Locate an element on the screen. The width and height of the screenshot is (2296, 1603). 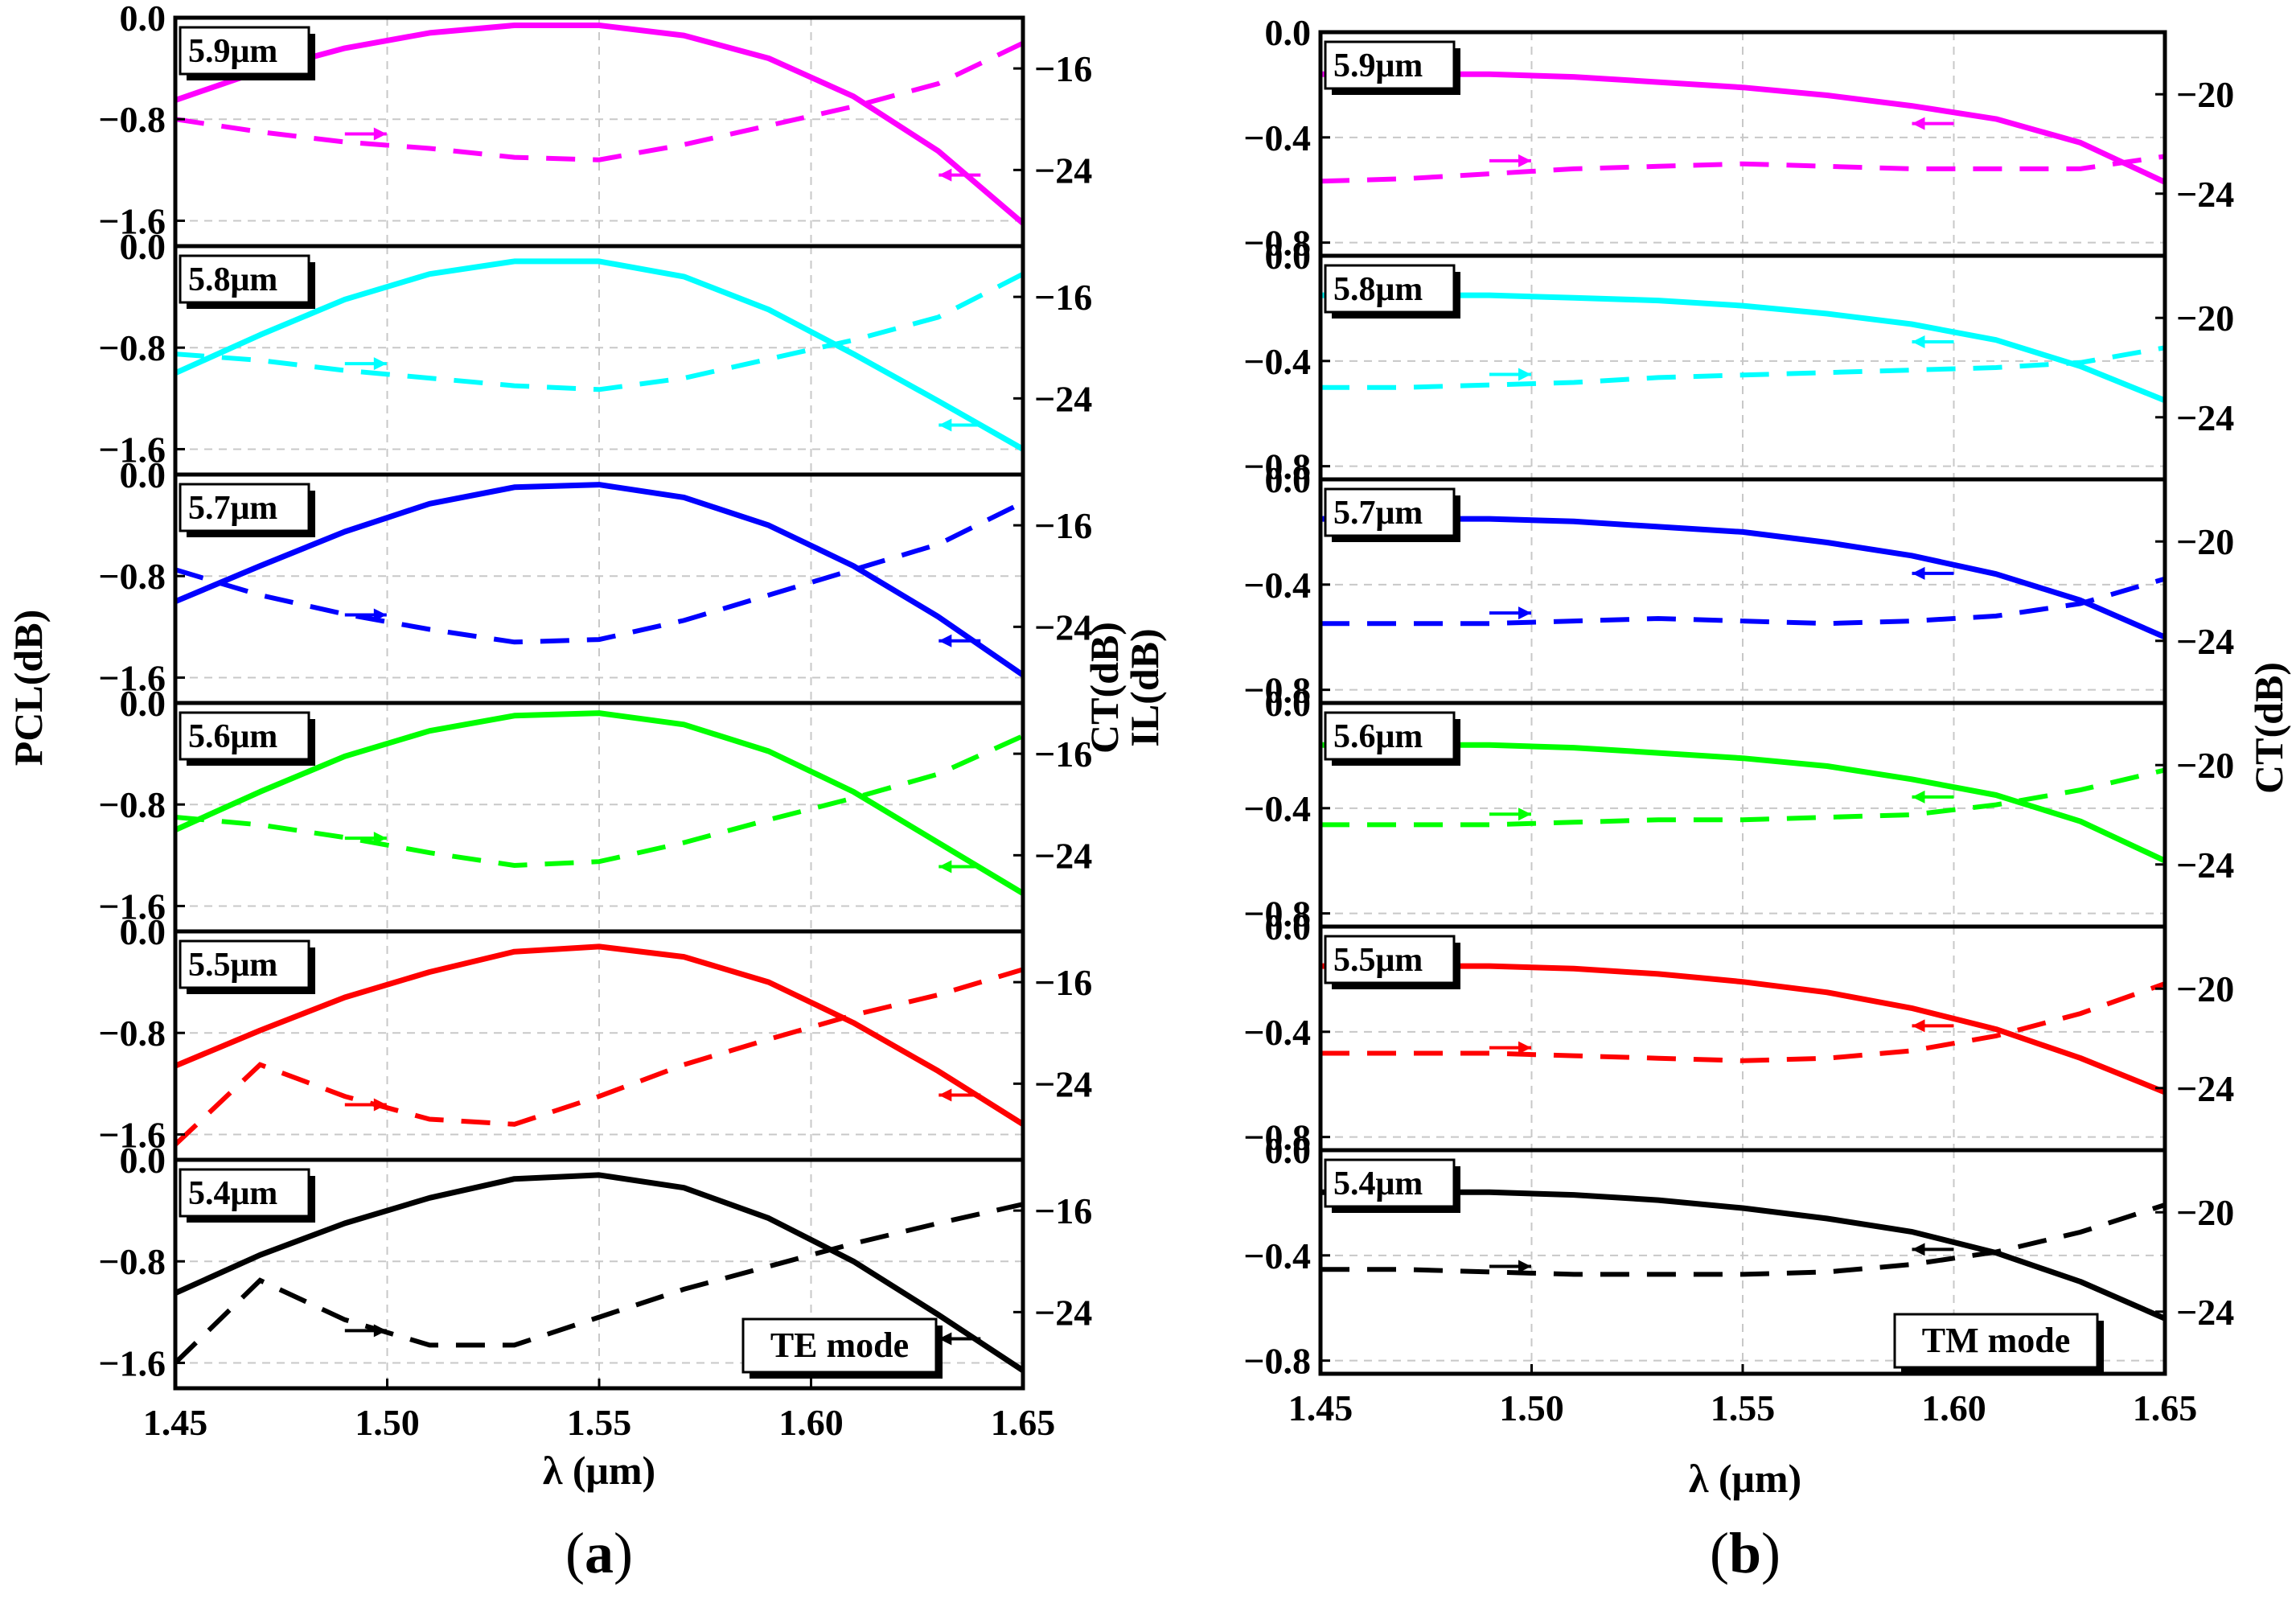
solid-arrow-a-4-head is located at coordinates (945, 1095).